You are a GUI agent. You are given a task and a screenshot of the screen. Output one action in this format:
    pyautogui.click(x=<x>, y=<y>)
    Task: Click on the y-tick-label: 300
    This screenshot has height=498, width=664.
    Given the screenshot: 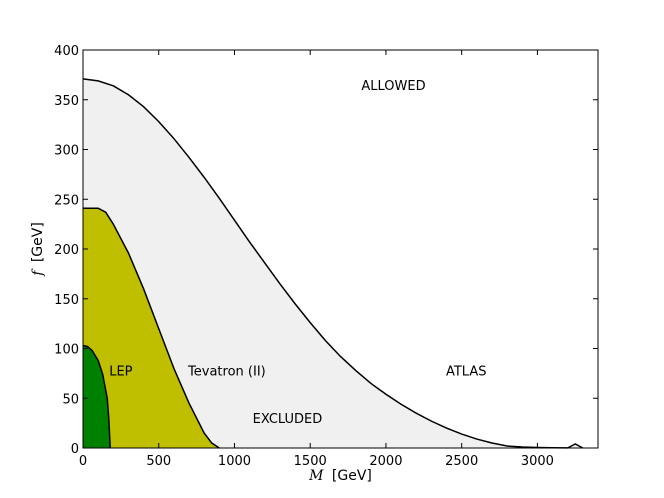 What is the action you would take?
    pyautogui.click(x=66, y=151)
    